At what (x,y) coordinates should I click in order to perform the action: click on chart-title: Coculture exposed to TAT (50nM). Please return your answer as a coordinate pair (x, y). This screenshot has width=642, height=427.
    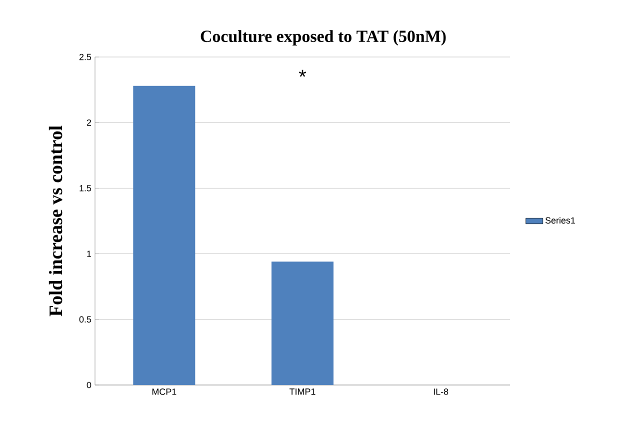
    Looking at the image, I should click on (323, 38).